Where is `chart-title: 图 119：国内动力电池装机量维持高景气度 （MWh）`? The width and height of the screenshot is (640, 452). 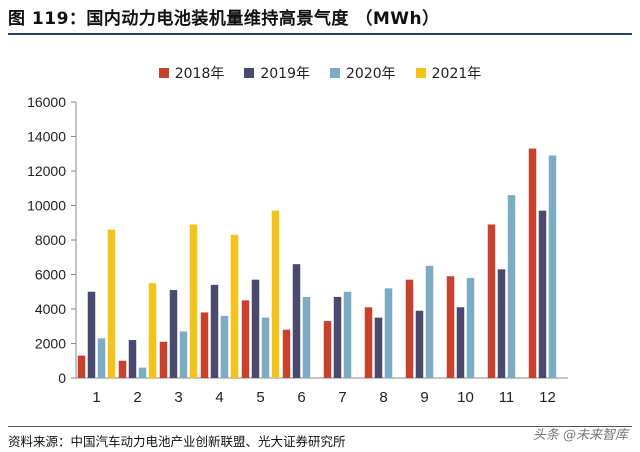 chart-title: 图 119：国内动力电池装机量维持高景气度 （MWh） is located at coordinates (224, 19).